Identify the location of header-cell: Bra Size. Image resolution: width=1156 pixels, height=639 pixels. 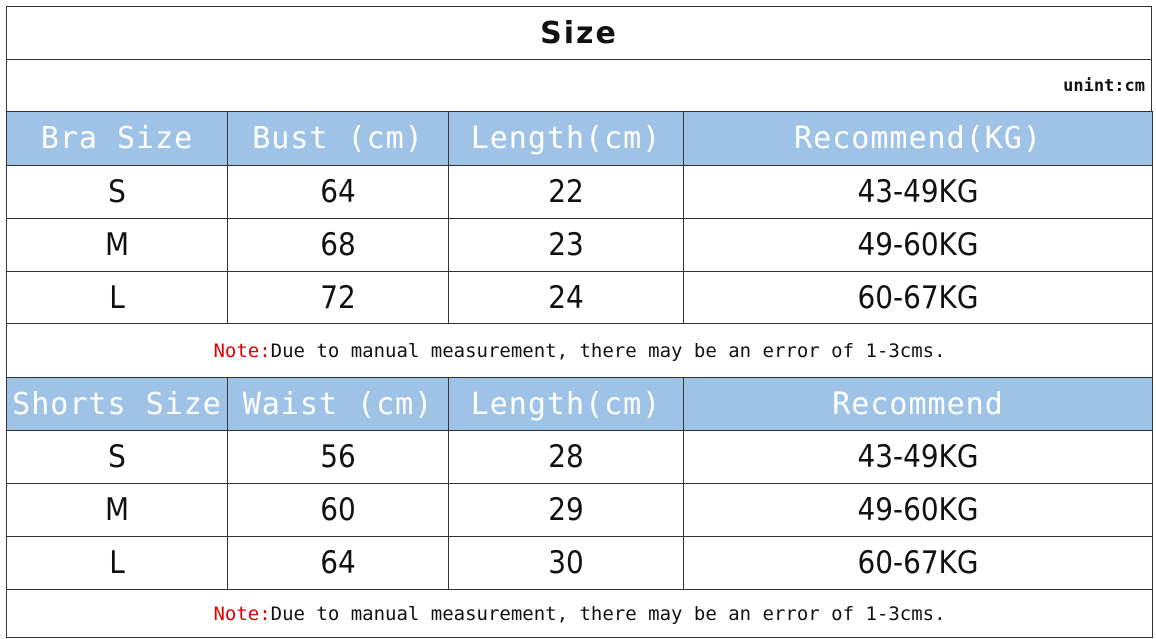
(117, 138).